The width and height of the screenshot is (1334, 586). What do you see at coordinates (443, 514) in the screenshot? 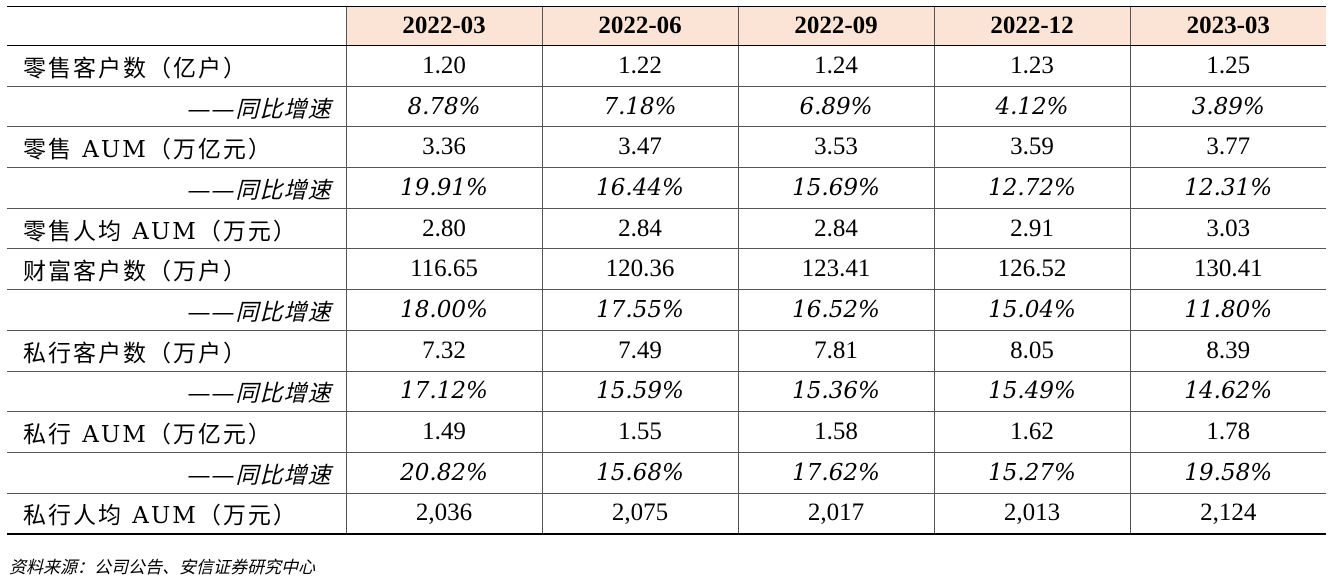
I see `table-cell: 2,036` at bounding box center [443, 514].